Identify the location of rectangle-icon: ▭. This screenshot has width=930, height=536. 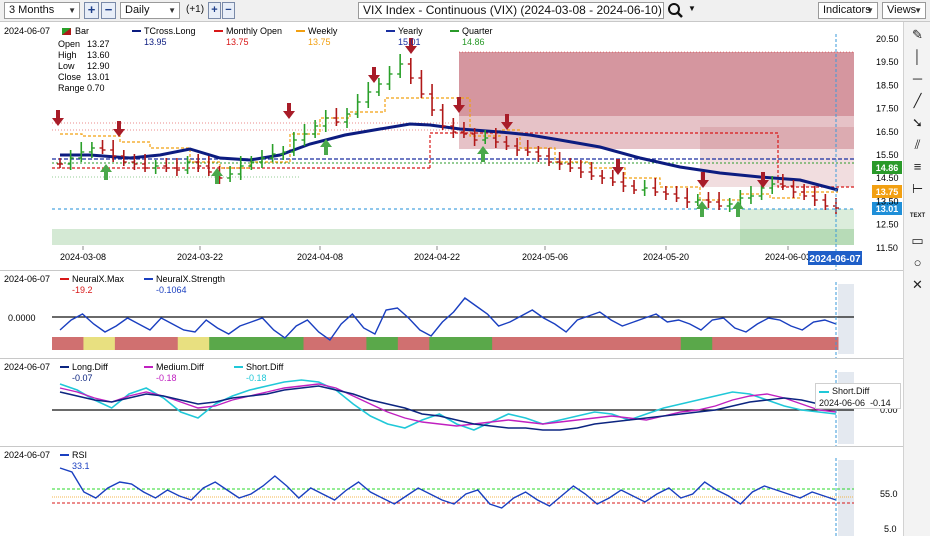
(917, 240).